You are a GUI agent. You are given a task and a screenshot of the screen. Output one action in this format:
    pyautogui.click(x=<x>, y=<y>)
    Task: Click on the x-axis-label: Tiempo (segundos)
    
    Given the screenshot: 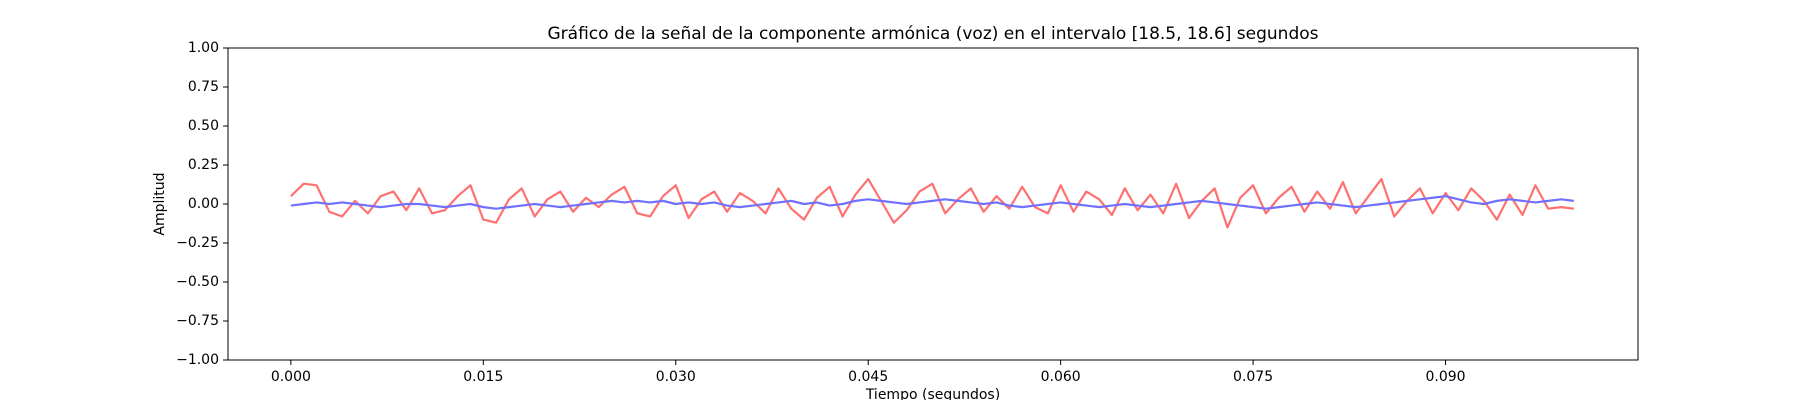 What is the action you would take?
    pyautogui.click(x=932, y=393)
    